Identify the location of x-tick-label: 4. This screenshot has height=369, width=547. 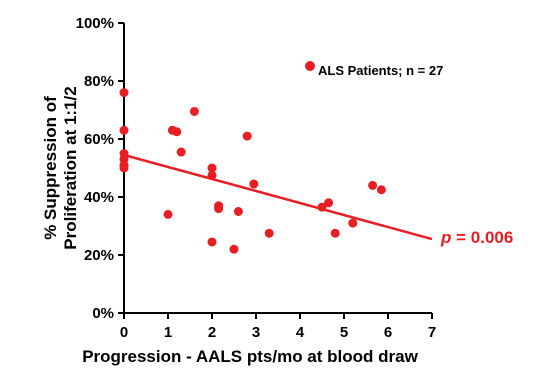
(300, 332).